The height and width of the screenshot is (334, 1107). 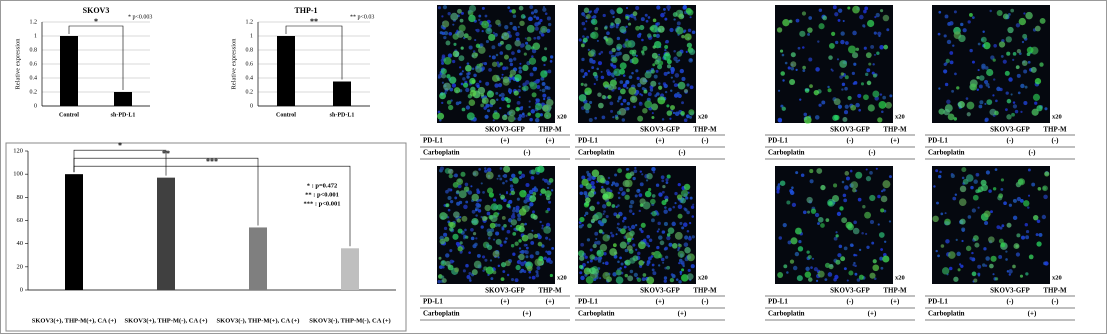 I want to click on table-header: SKOV3-GFP, so click(x=505, y=130).